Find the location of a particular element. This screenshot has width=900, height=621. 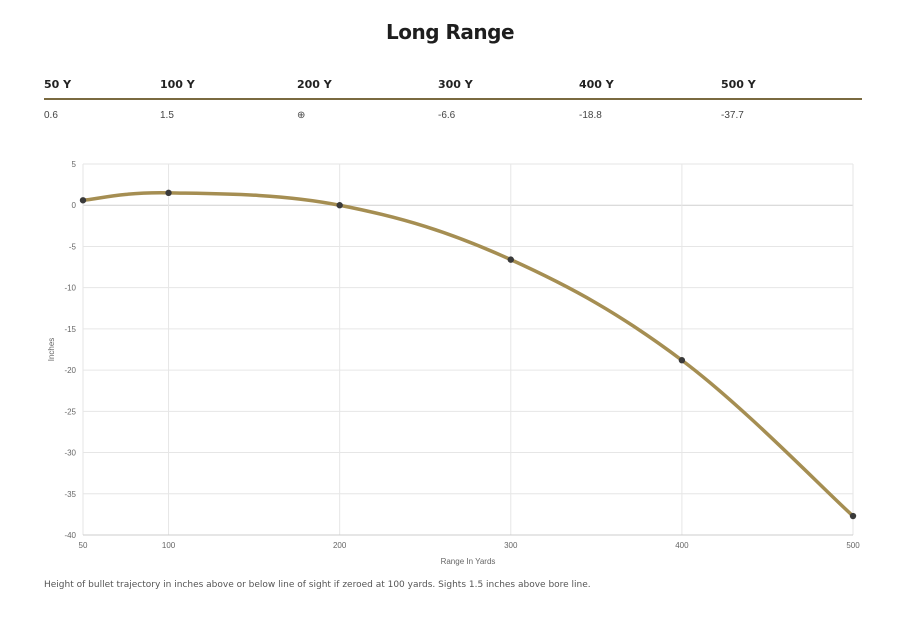

value-50y: 0.6 is located at coordinates (51, 115).